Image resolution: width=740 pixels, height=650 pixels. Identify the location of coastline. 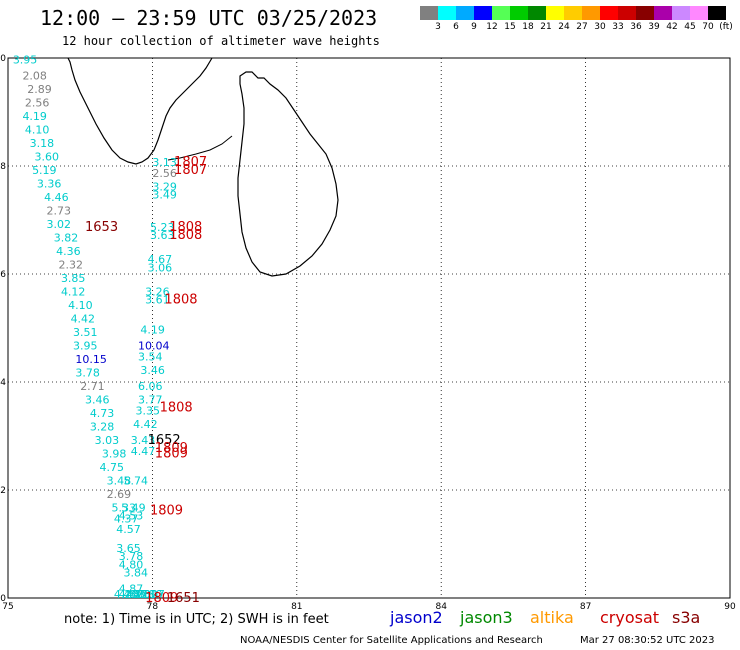
(203, 167).